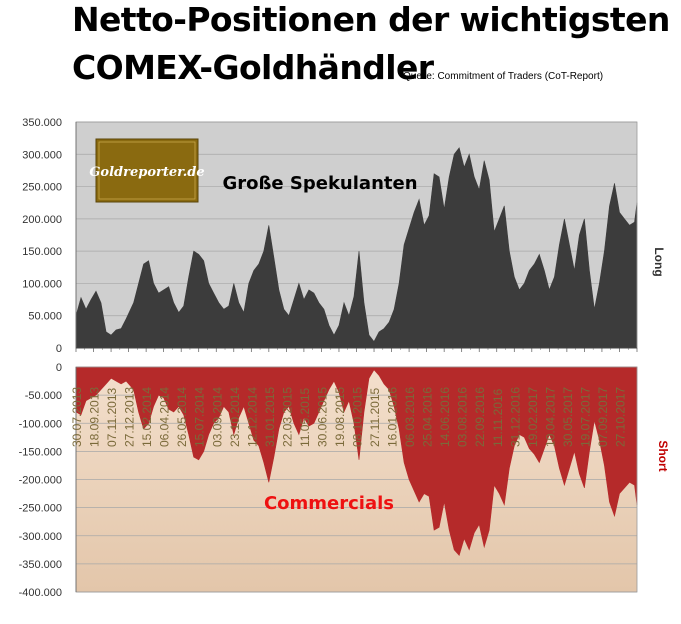  I want to click on y-tick-label: -100.000, so click(40, 424).